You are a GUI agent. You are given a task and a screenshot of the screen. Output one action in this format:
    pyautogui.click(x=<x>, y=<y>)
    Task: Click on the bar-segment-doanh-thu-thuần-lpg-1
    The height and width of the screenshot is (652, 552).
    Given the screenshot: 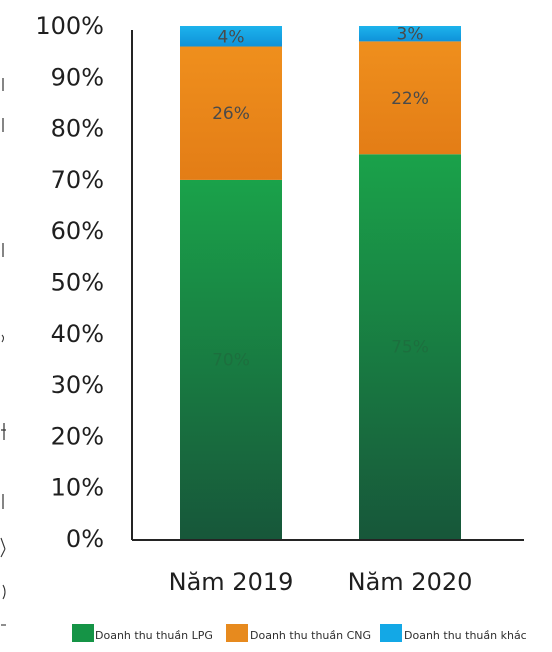 What is the action you would take?
    pyautogui.click(x=410, y=346)
    